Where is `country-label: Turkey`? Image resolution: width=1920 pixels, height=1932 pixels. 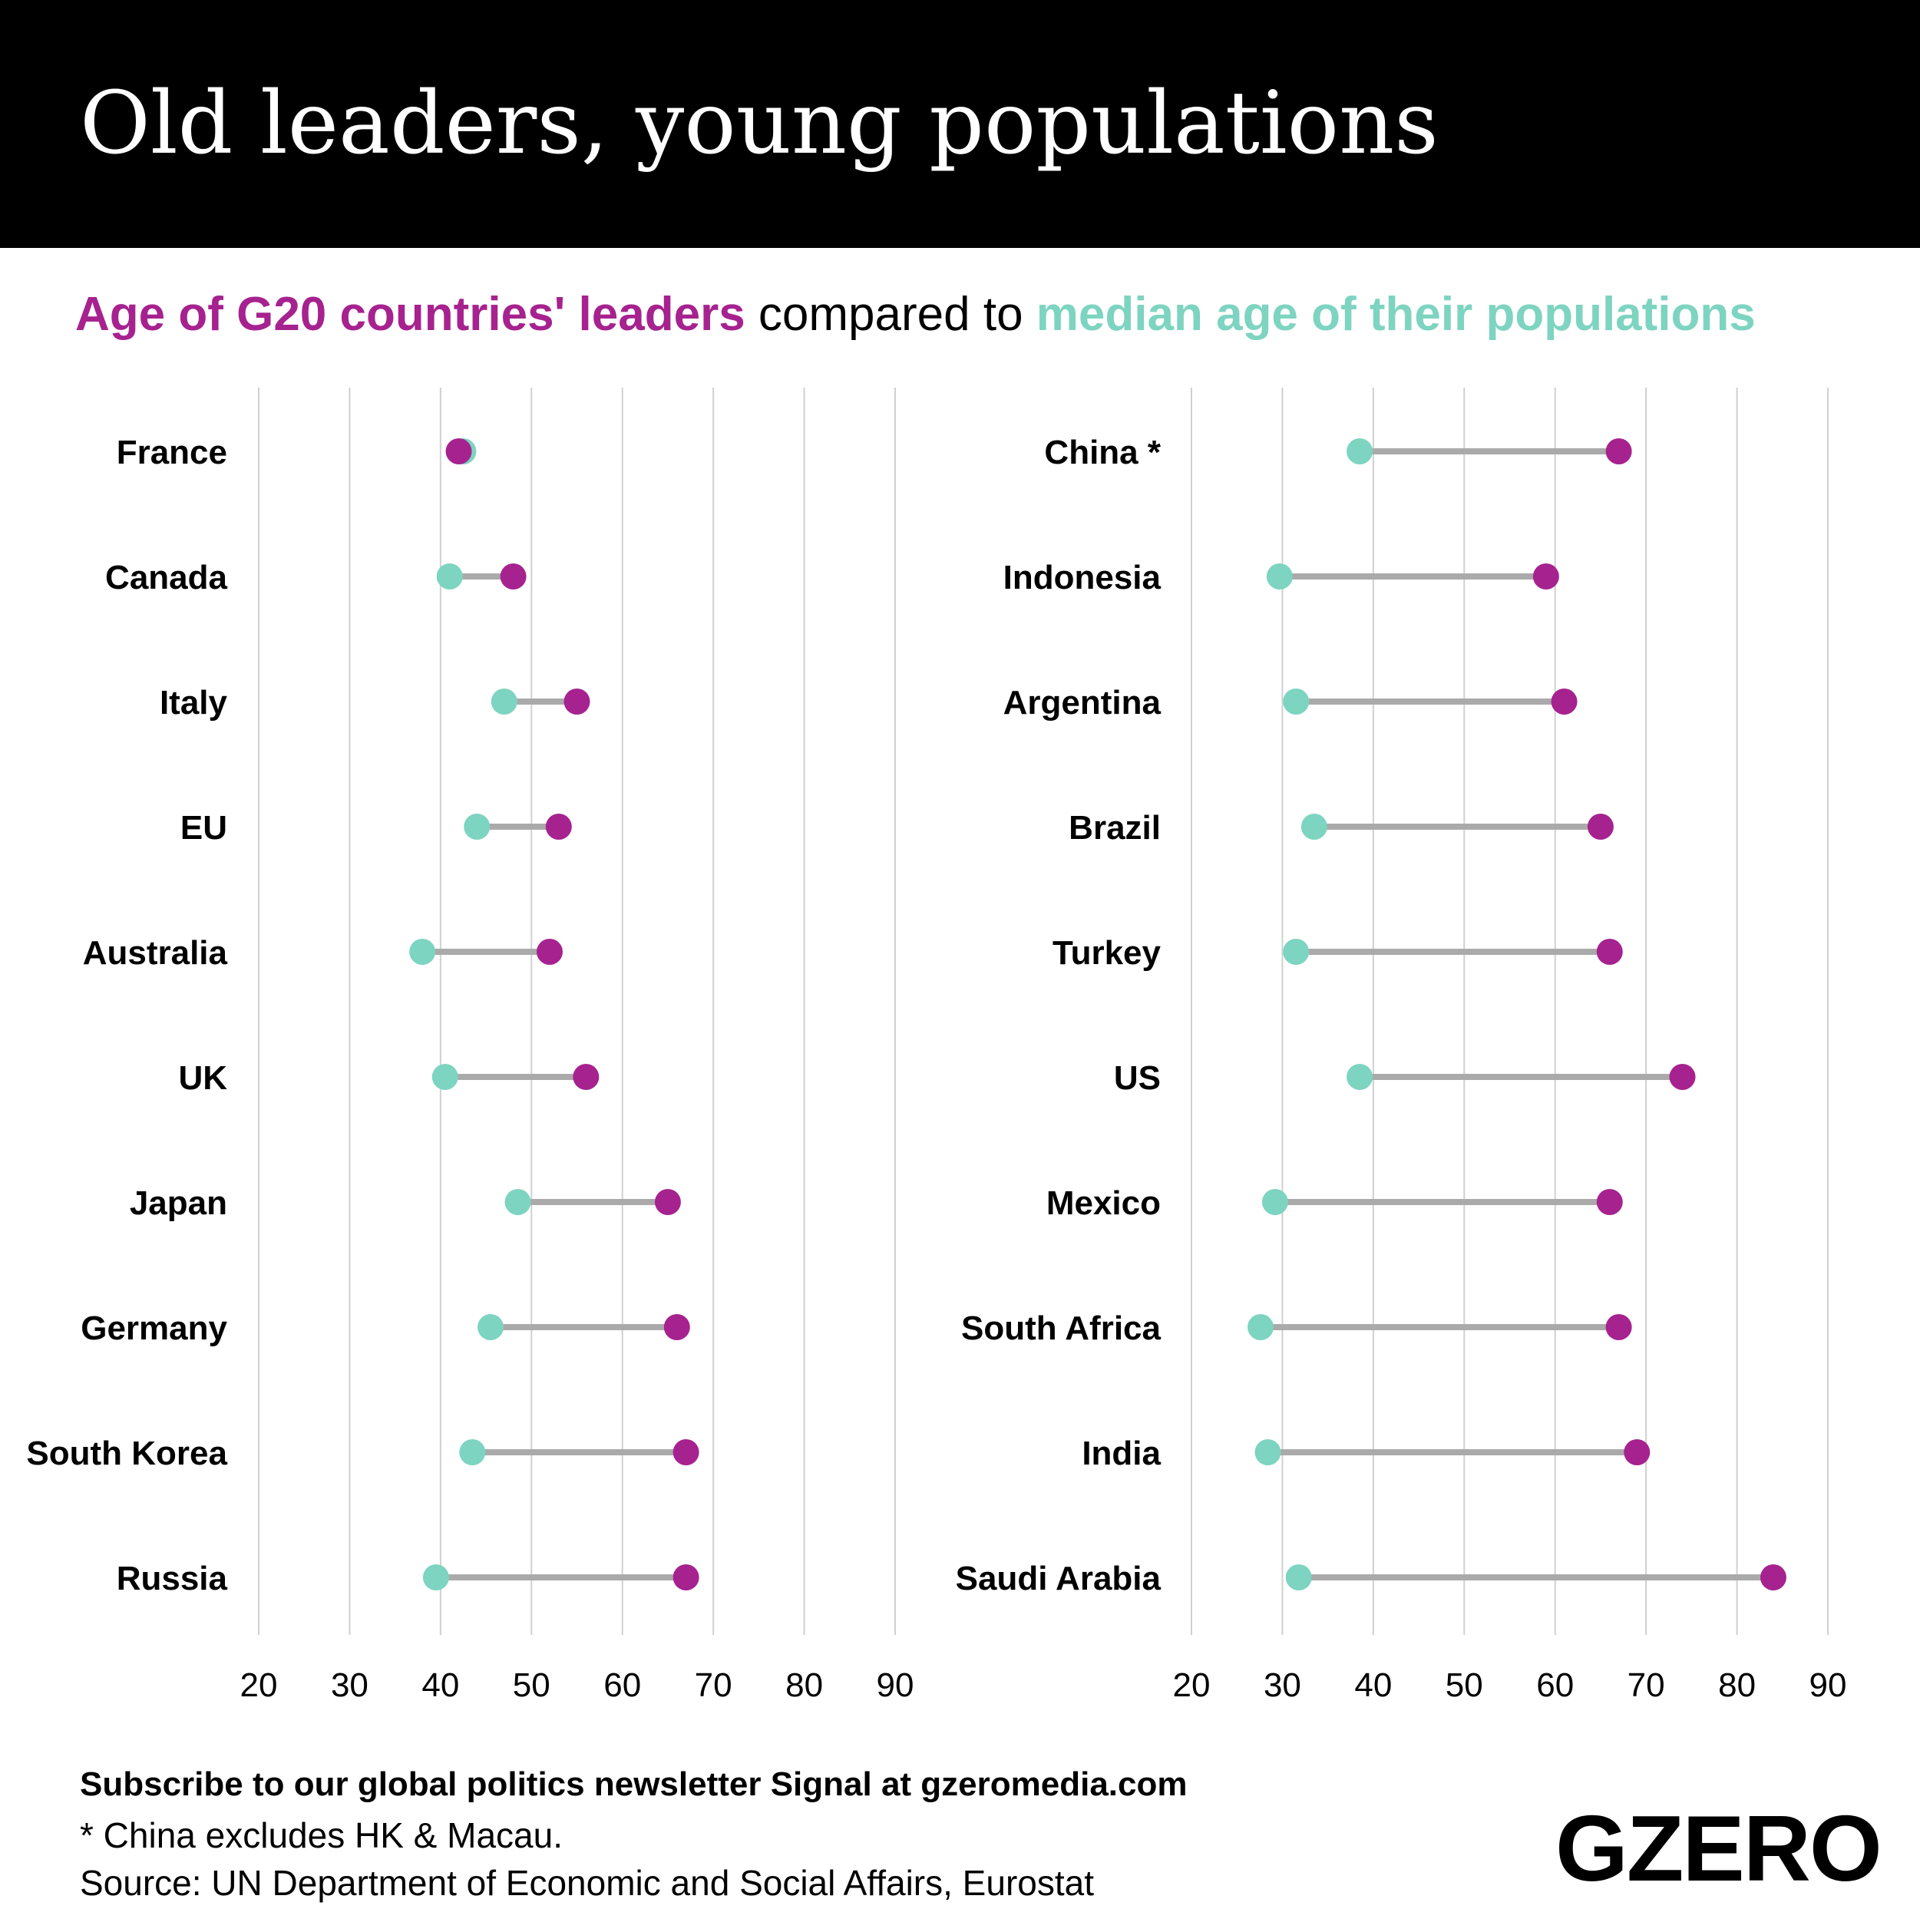
country-label: Turkey is located at coordinates (1107, 953).